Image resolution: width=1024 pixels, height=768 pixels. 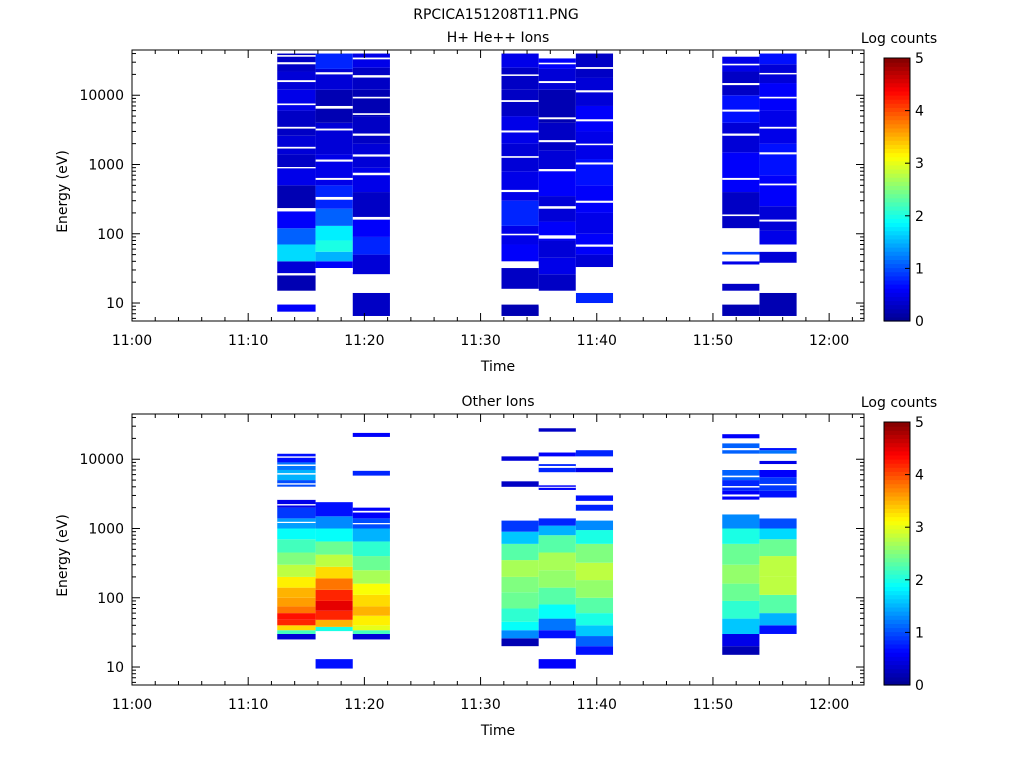 What do you see at coordinates (248, 705) in the screenshot?
I see `x-tick-label: 11:10` at bounding box center [248, 705].